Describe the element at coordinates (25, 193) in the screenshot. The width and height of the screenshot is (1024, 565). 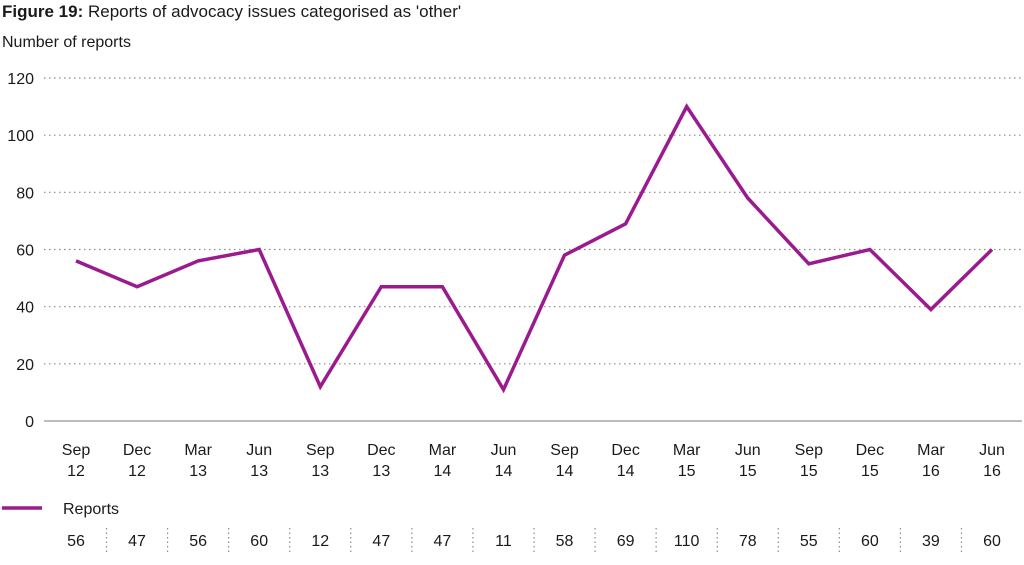
I see `y-tick-label: 80` at that location.